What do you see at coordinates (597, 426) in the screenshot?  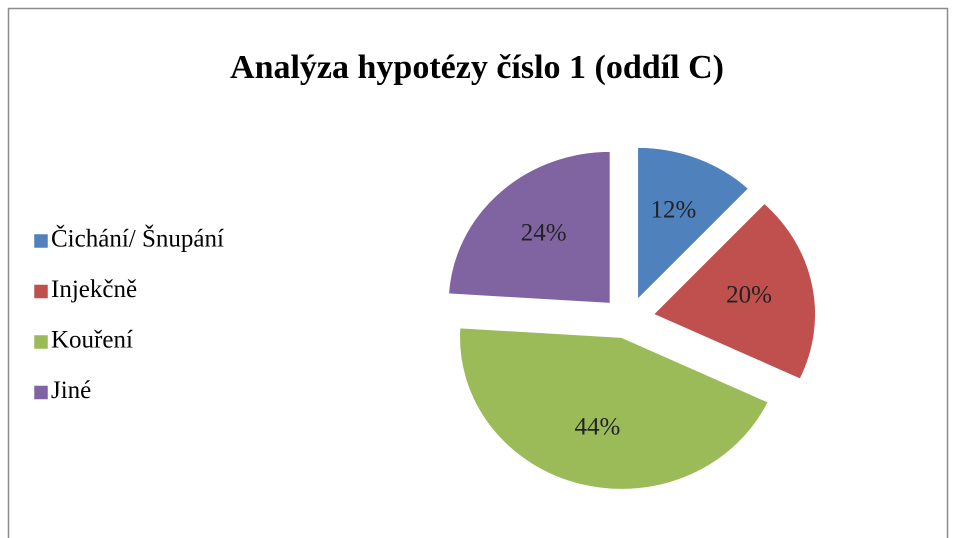 I see `value-label: 44%` at bounding box center [597, 426].